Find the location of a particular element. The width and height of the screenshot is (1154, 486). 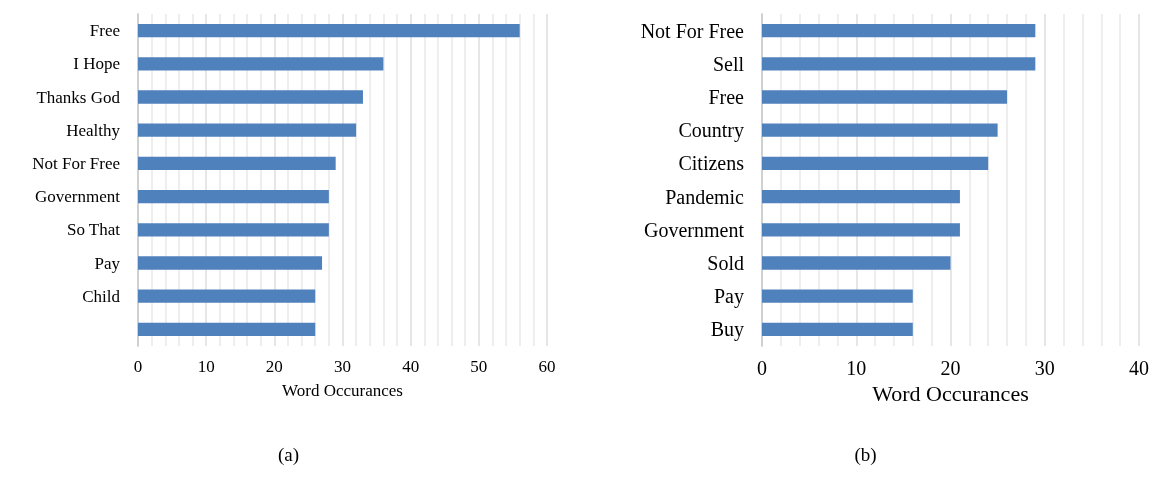

y-tick-label: So That is located at coordinates (93, 230).